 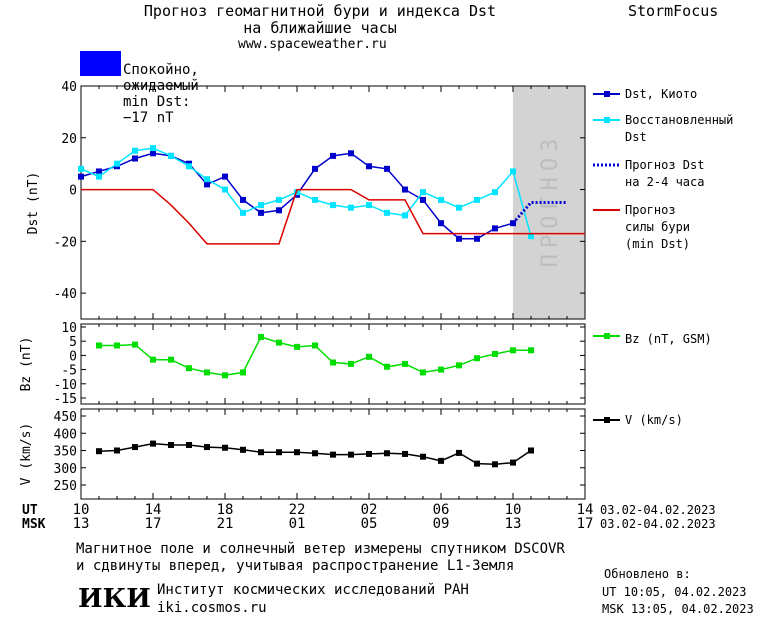 What do you see at coordinates (69, 87) in the screenshot?
I see `dst-ytick-label: 40` at bounding box center [69, 87].